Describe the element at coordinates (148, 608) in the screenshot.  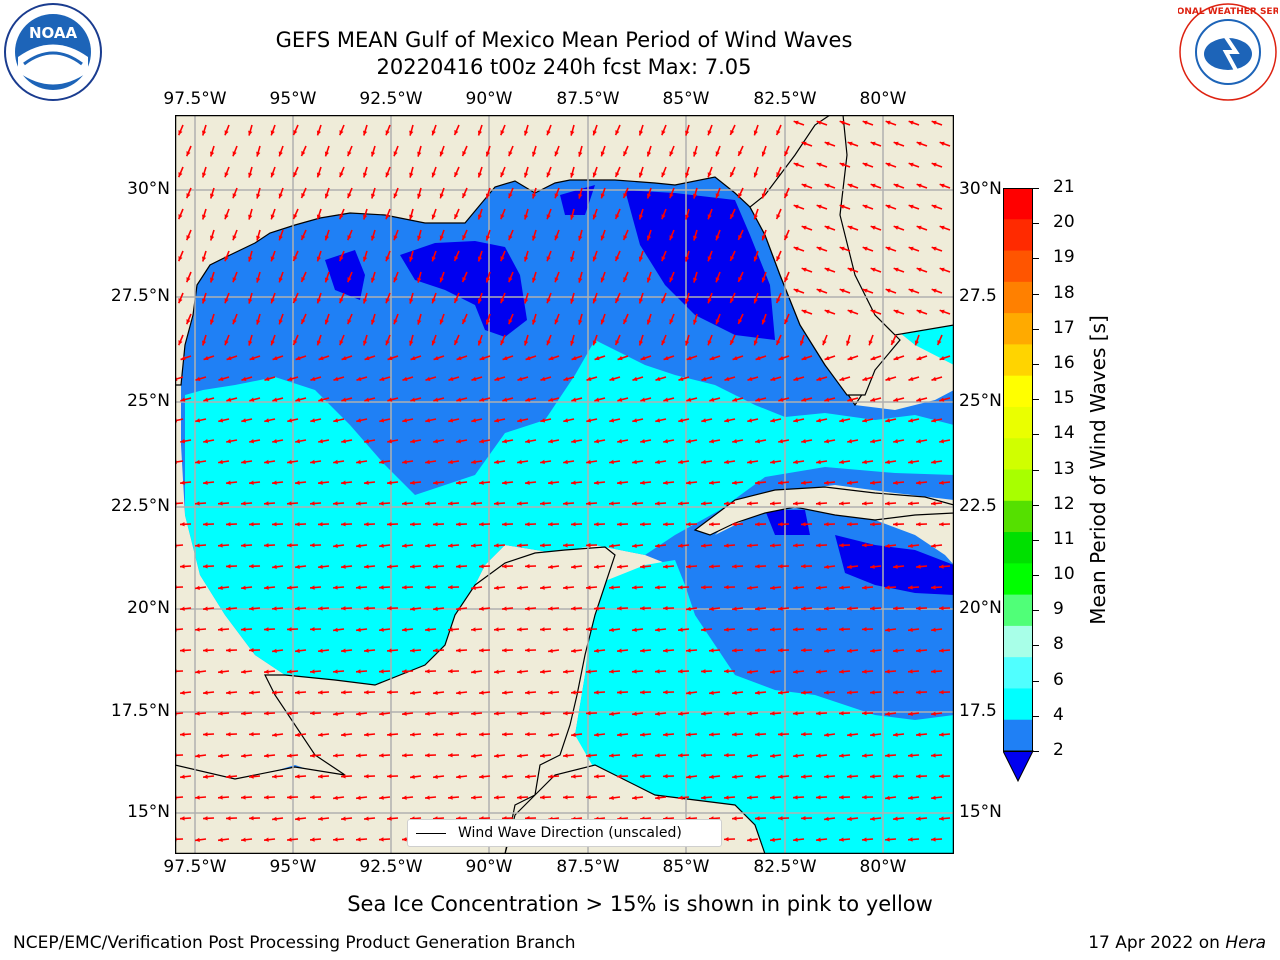
I see `lat-label-left-4: 20°N` at that location.